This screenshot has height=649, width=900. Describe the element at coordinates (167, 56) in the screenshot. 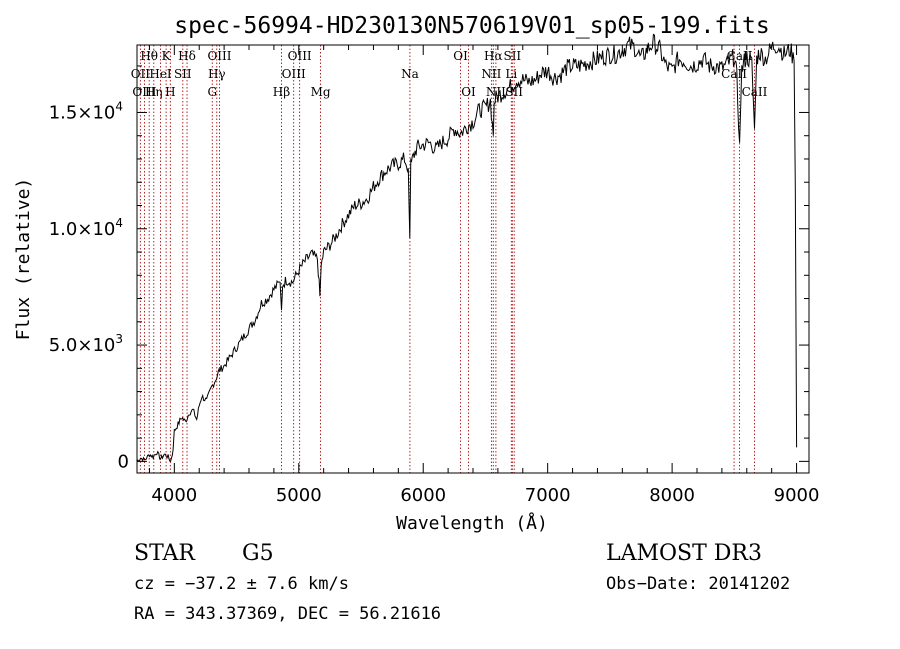

I see `line-label: K` at that location.